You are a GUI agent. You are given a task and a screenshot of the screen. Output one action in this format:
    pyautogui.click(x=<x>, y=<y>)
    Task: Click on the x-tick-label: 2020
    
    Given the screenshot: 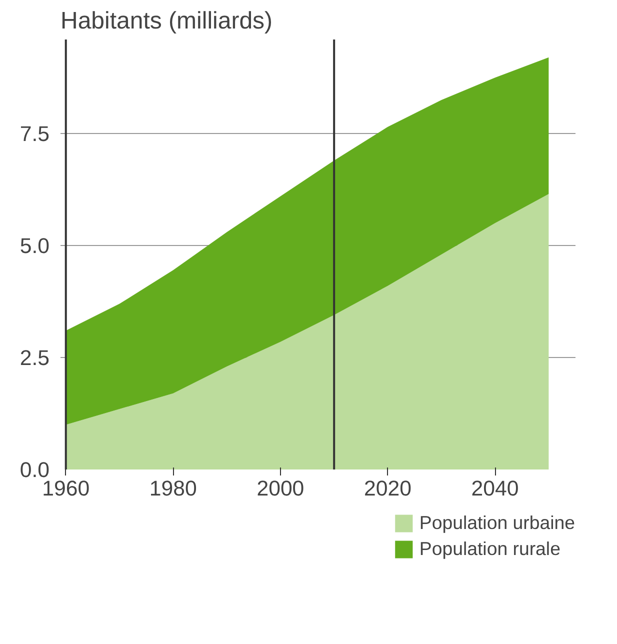 What is the action you would take?
    pyautogui.click(x=388, y=488)
    